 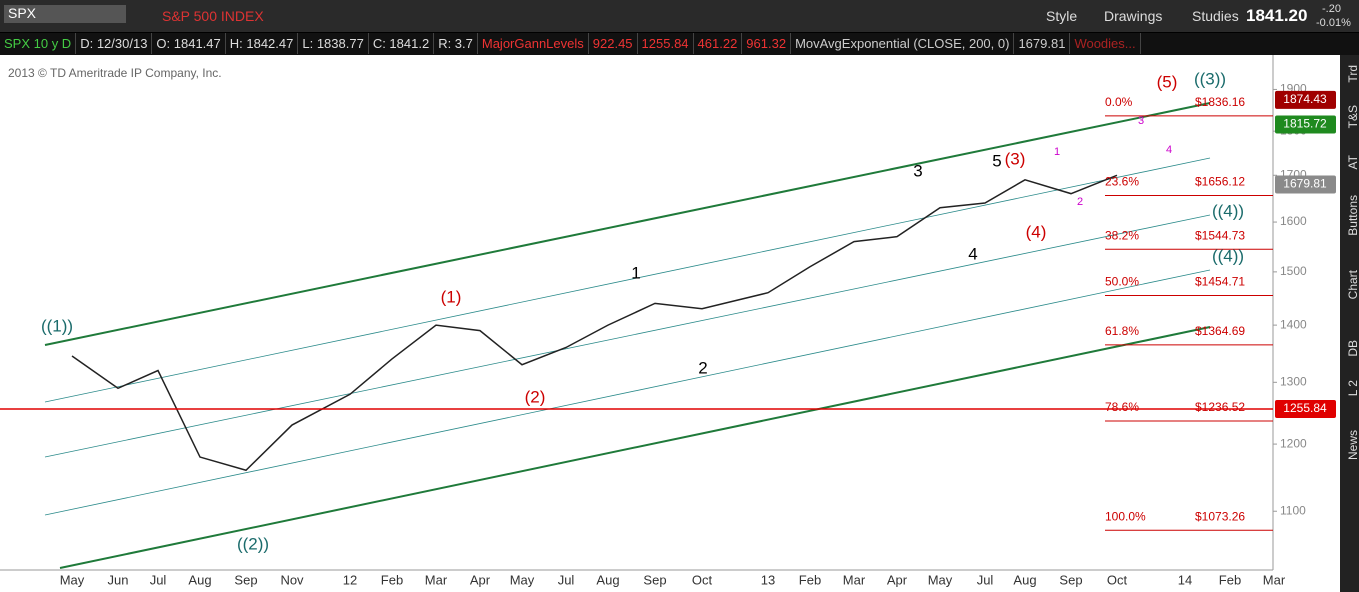 I want to click on gann-item: 461.22, so click(x=718, y=43).